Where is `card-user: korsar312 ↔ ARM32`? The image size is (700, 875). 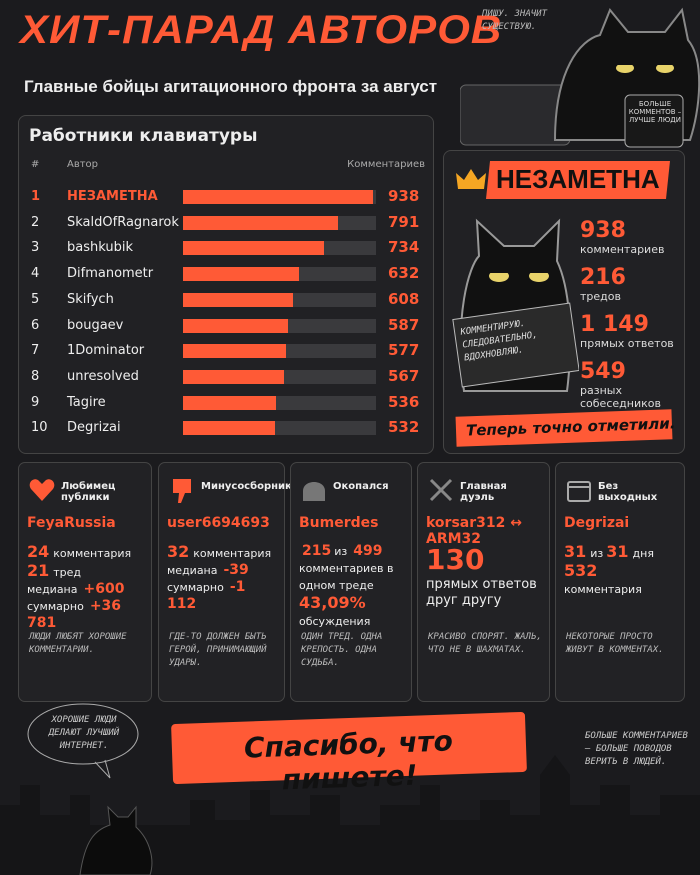
card-user: korsar312 ↔ ARM32 is located at coordinates (474, 531).